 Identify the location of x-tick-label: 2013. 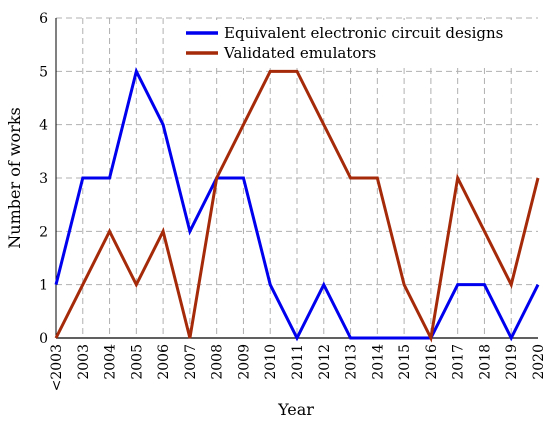
(352, 362).